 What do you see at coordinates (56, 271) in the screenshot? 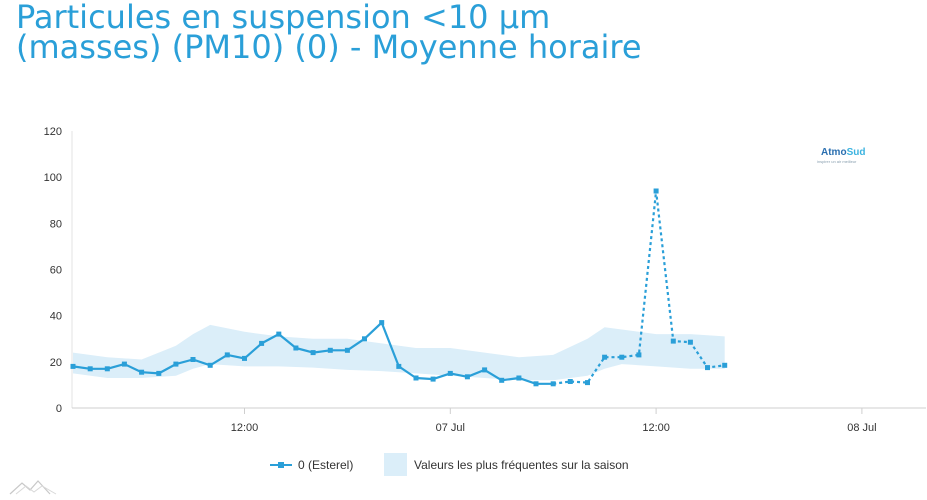
I see `y-tick-label: 60` at bounding box center [56, 271].